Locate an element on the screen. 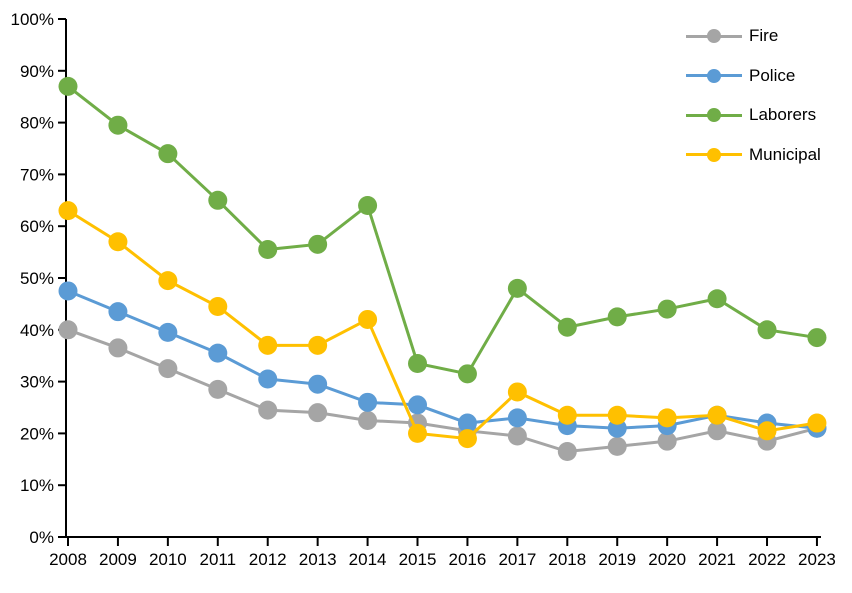 The width and height of the screenshot is (852, 593). legend-label: Fire is located at coordinates (764, 35).